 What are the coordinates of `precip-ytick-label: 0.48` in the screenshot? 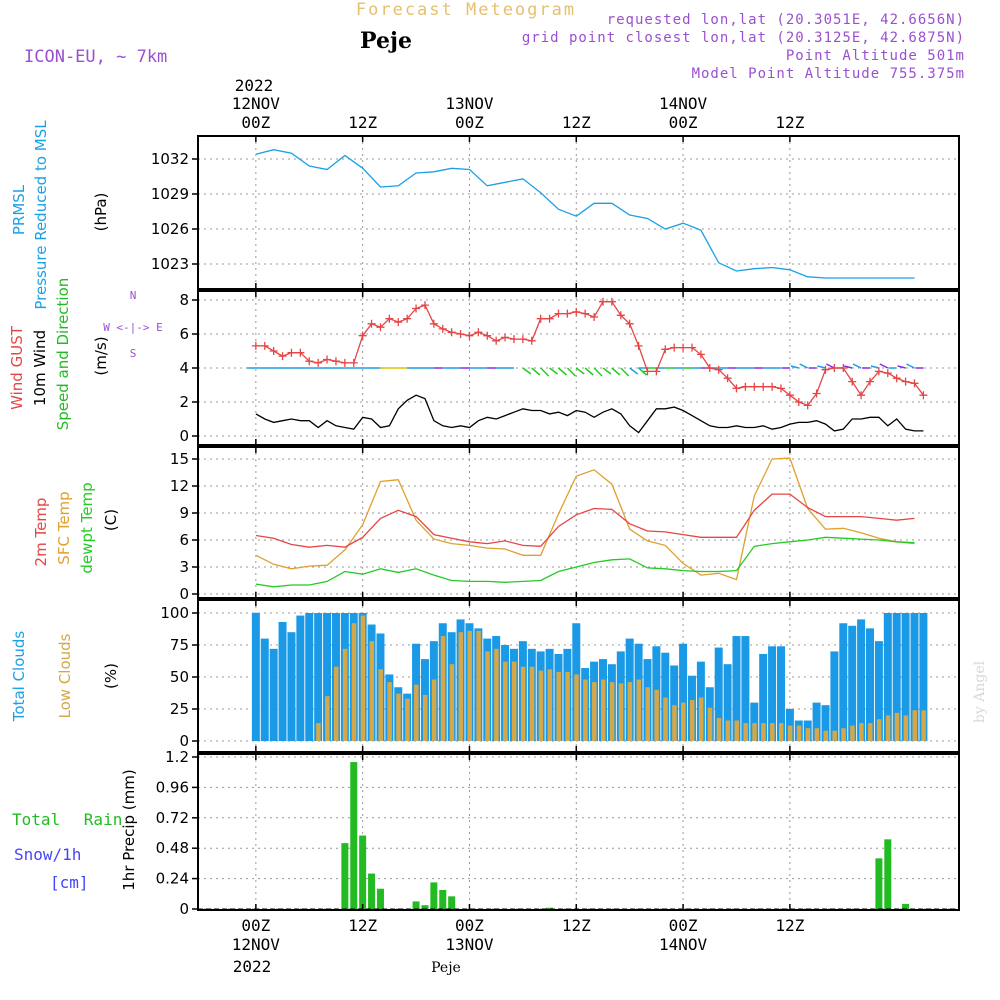 It's located at (172, 848).